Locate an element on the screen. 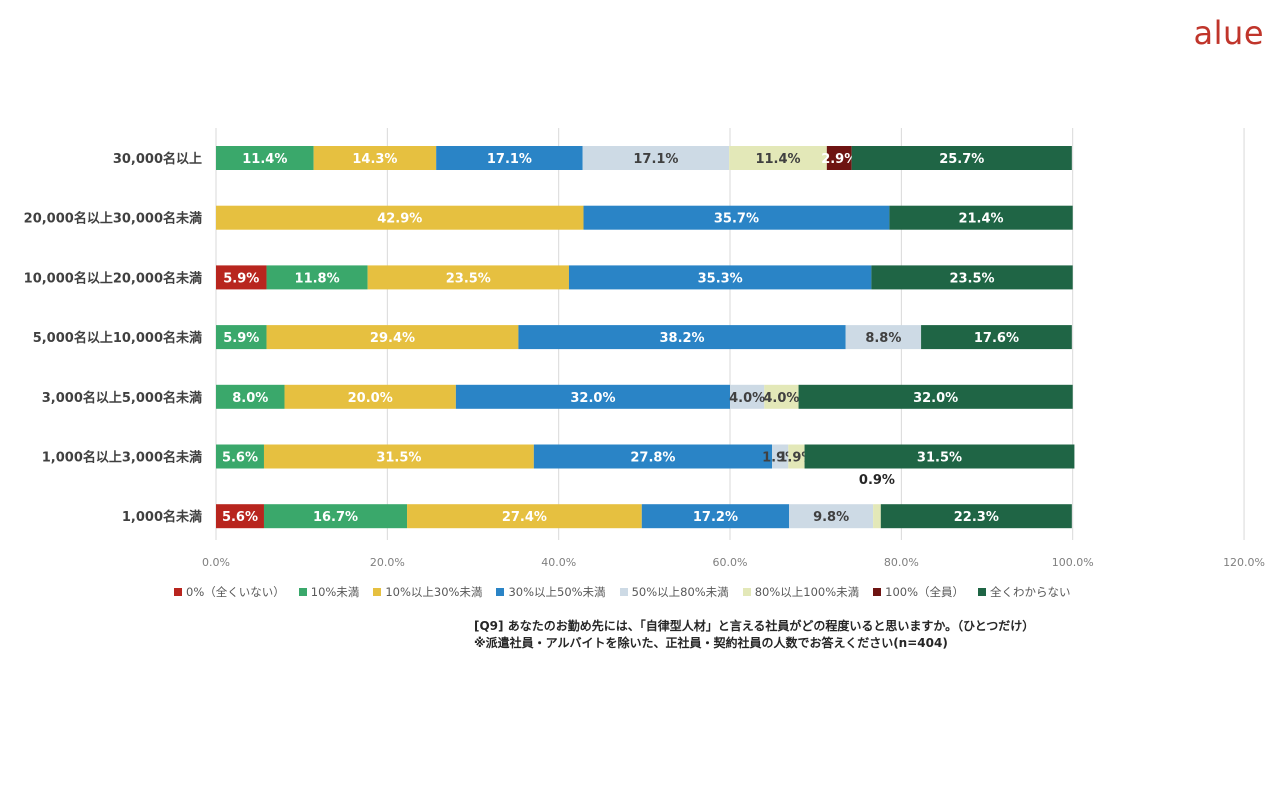 The height and width of the screenshot is (800, 1280). legend-label: 30%以上50%未満 is located at coordinates (557, 592).